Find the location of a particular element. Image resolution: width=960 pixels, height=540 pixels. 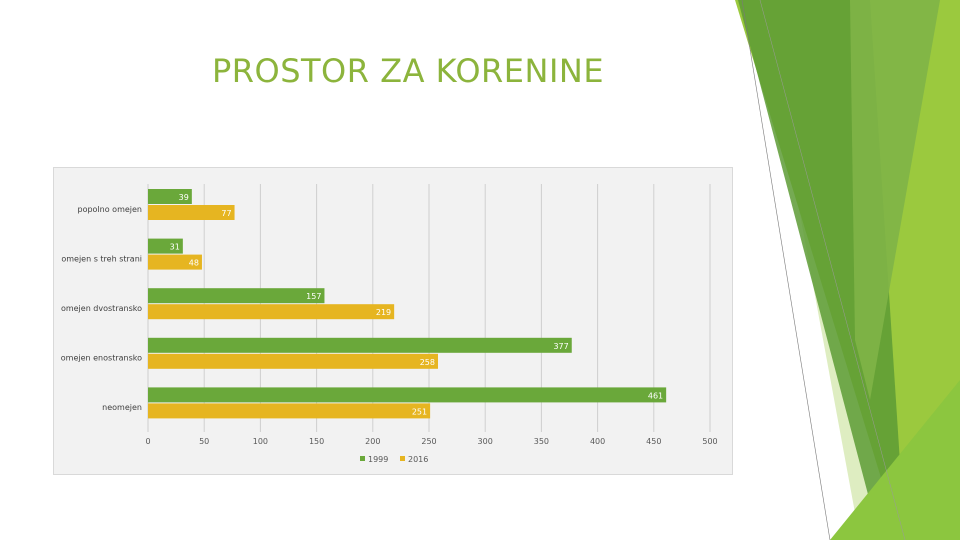

data-label: 219 is located at coordinates (383, 312).